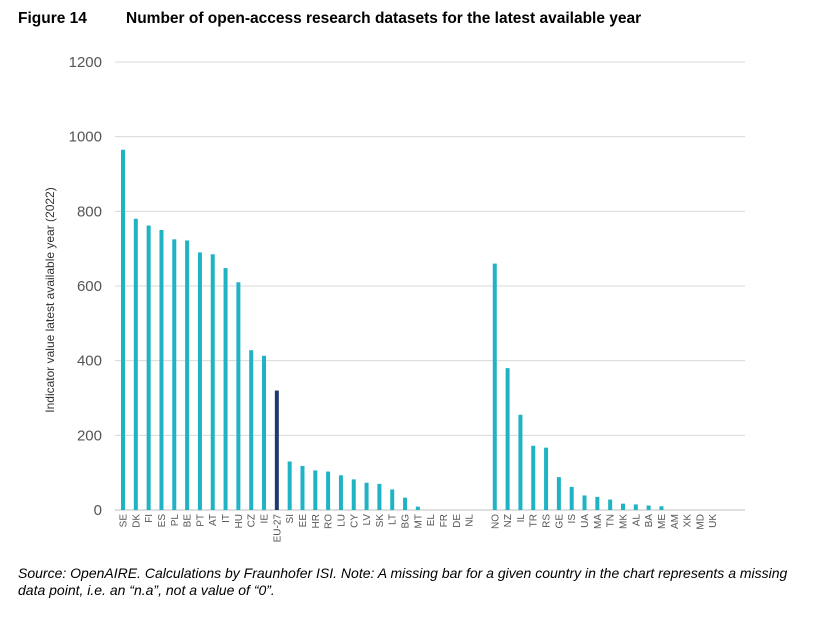 The image size is (832, 624). What do you see at coordinates (341, 520) in the screenshot?
I see `x-tick-label: LU` at bounding box center [341, 520].